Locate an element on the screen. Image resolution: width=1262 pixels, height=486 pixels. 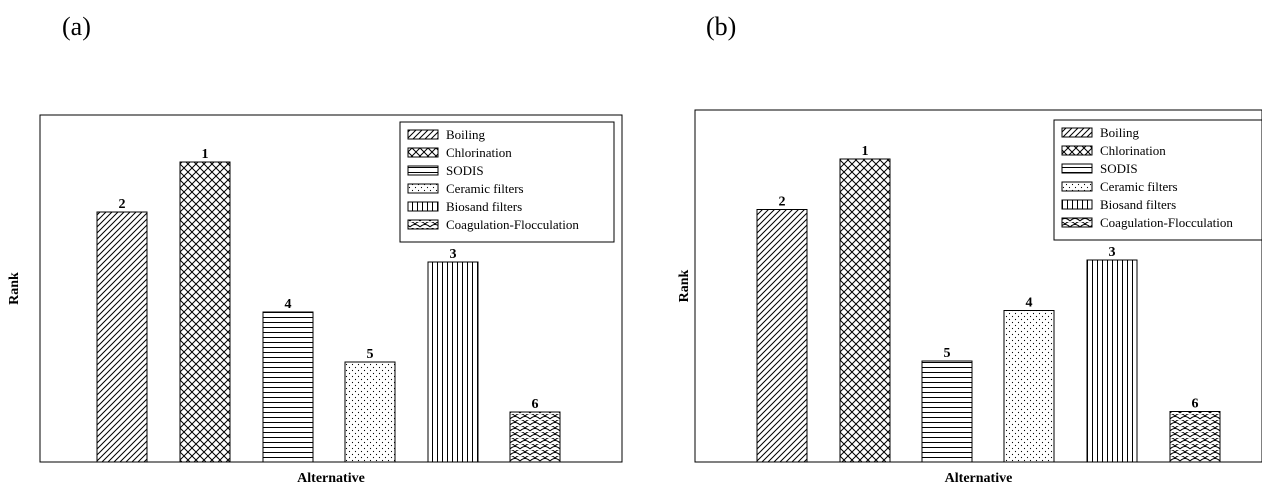
data-label-sodis: 5 is located at coordinates (947, 353).